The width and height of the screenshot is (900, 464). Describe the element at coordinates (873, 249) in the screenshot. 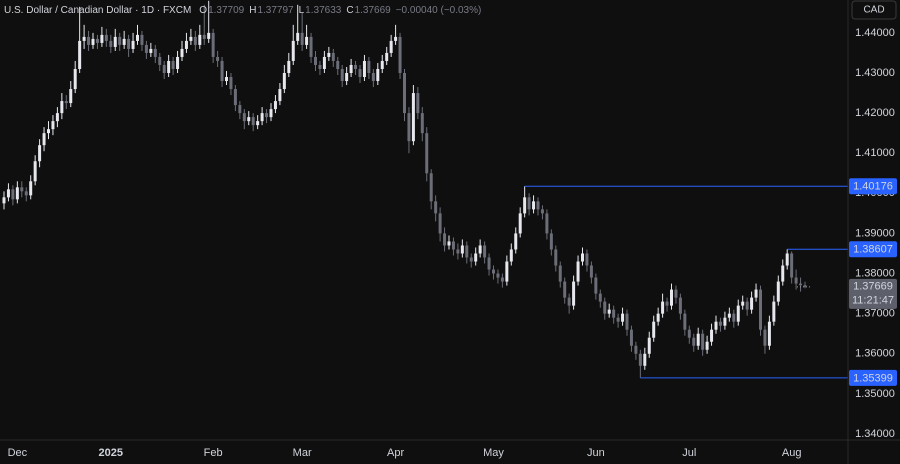

I see `level-tag` at that location.